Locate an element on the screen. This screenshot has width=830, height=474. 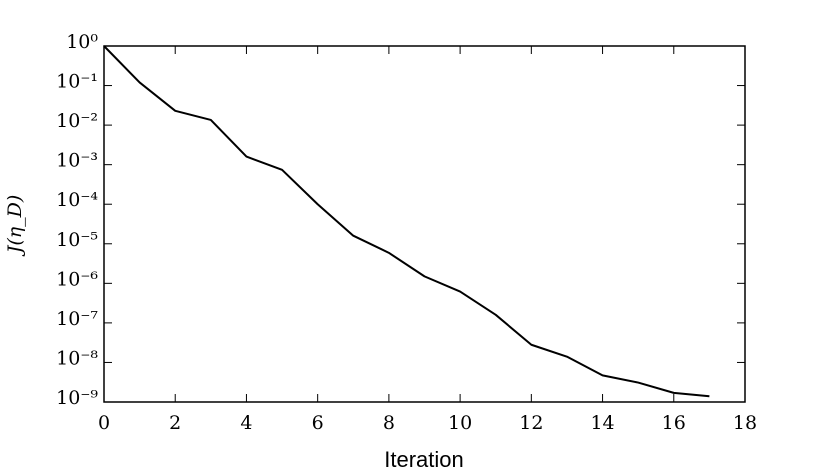
y-tick-label: 10⁻² is located at coordinates (77, 121).